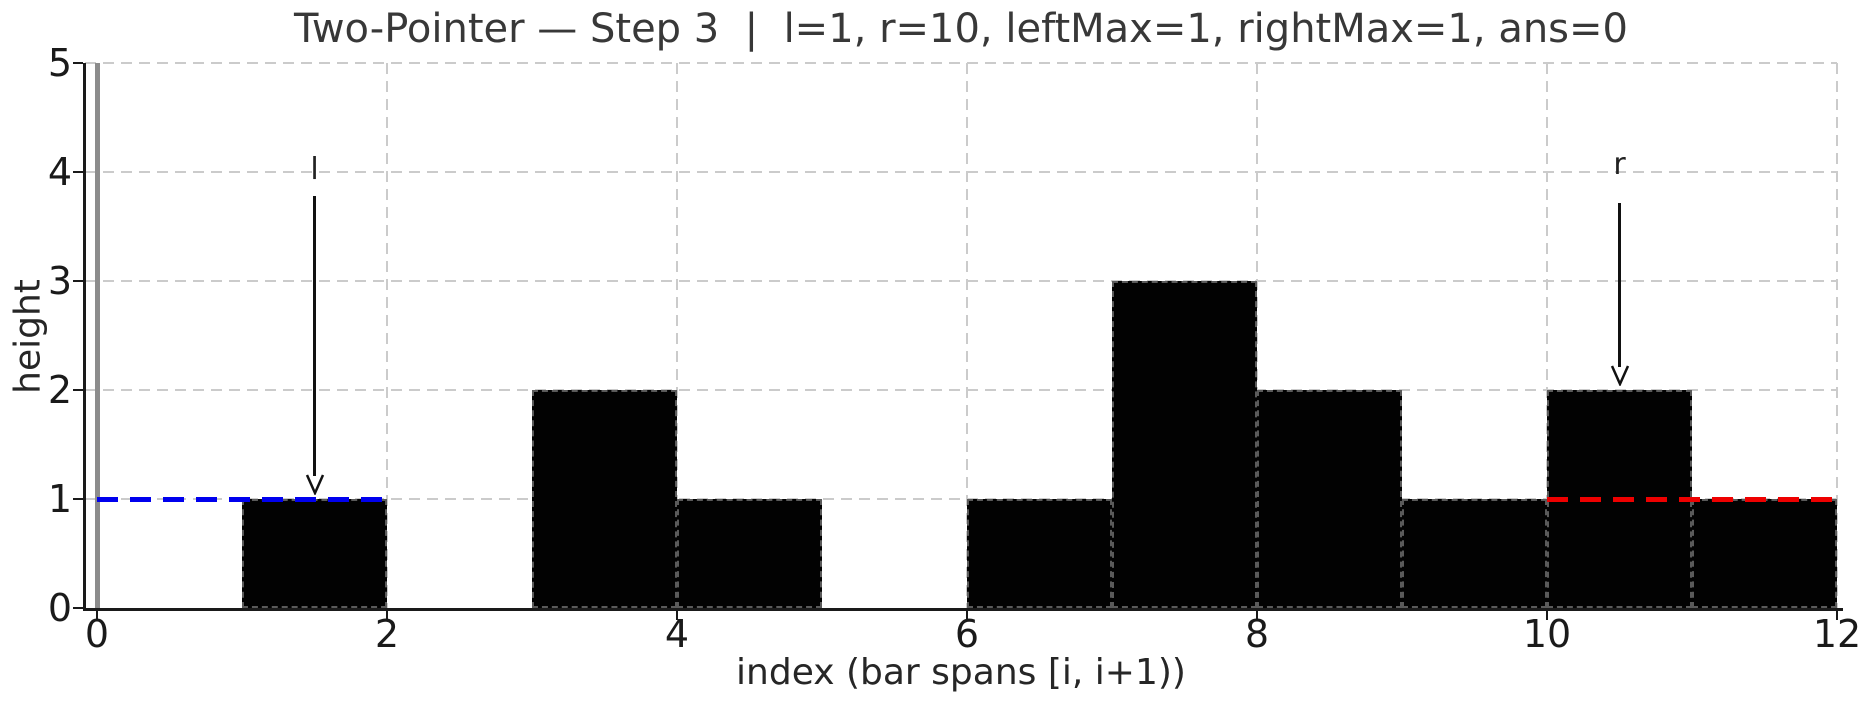 The image size is (1871, 701). I want to click on x-tick-label: 10, so click(1547, 634).